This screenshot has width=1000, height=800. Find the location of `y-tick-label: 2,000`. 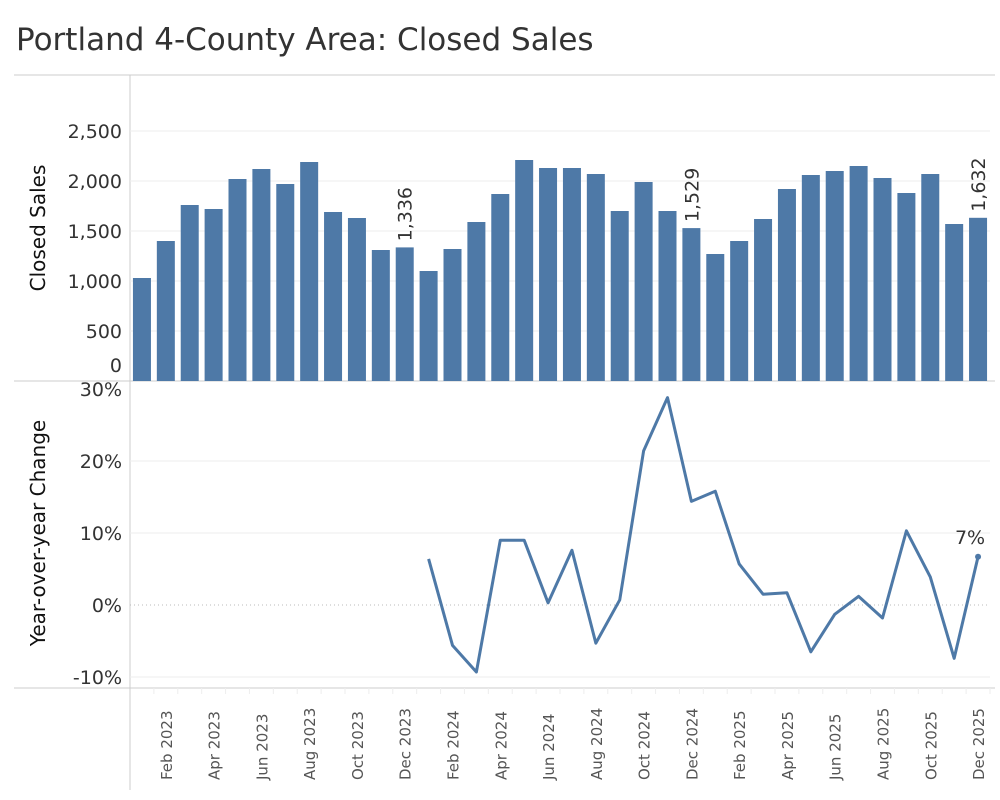

y-tick-label: 2,000 is located at coordinates (95, 182).